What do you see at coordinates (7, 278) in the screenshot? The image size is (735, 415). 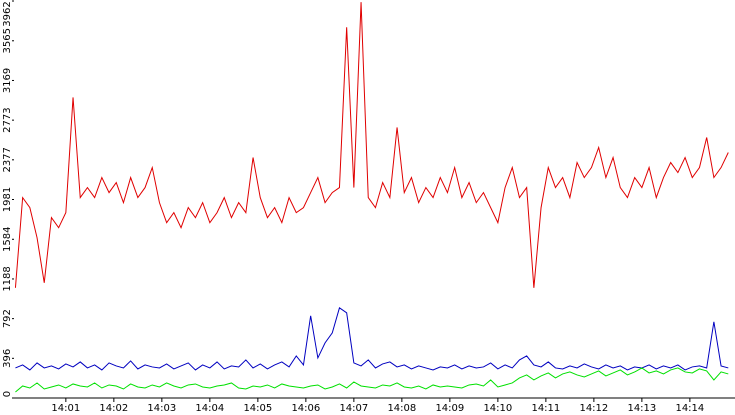 I see `y-tick-label: 1188` at bounding box center [7, 278].